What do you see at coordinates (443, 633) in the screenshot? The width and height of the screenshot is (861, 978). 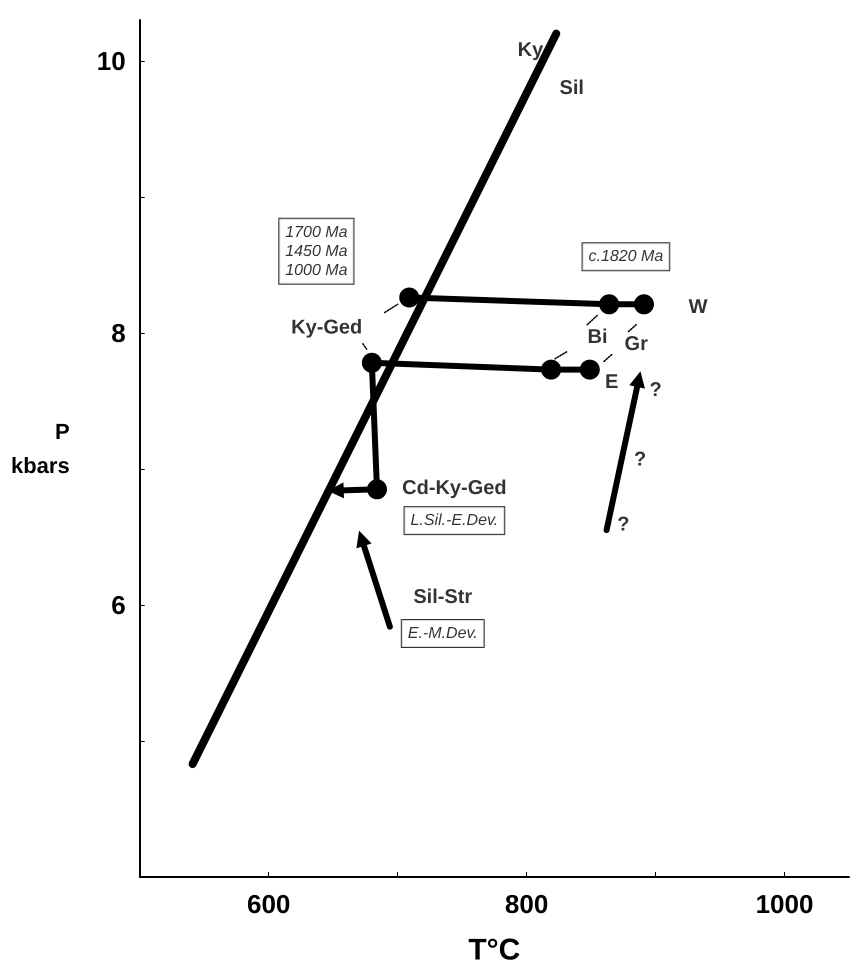 I see `annotation: E.-M.Dev.` at bounding box center [443, 633].